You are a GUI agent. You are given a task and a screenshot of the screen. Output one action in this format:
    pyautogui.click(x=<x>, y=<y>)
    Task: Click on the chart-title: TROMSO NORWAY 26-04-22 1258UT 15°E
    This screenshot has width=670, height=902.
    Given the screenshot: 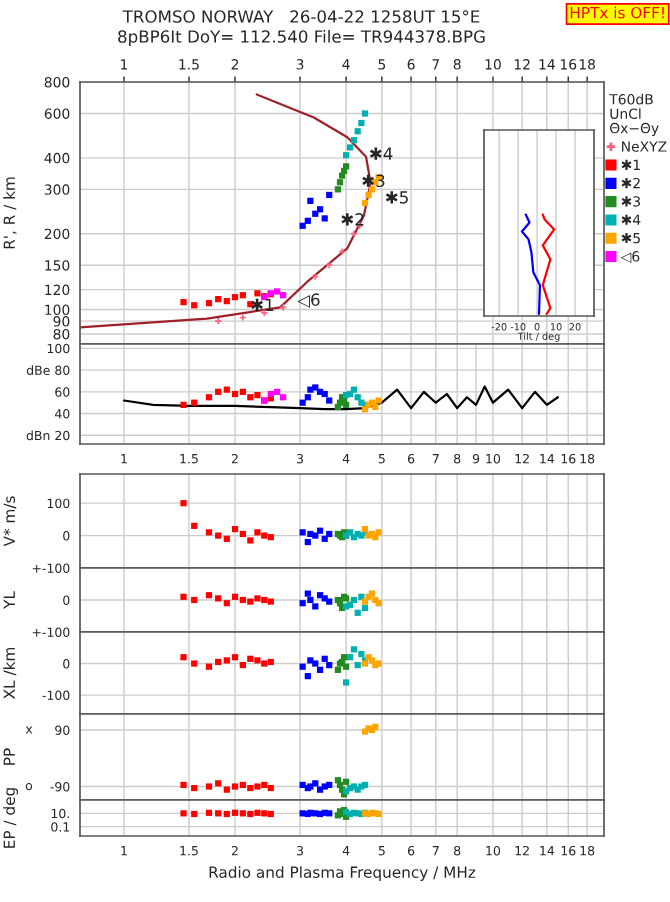 What is the action you would take?
    pyautogui.click(x=301, y=16)
    